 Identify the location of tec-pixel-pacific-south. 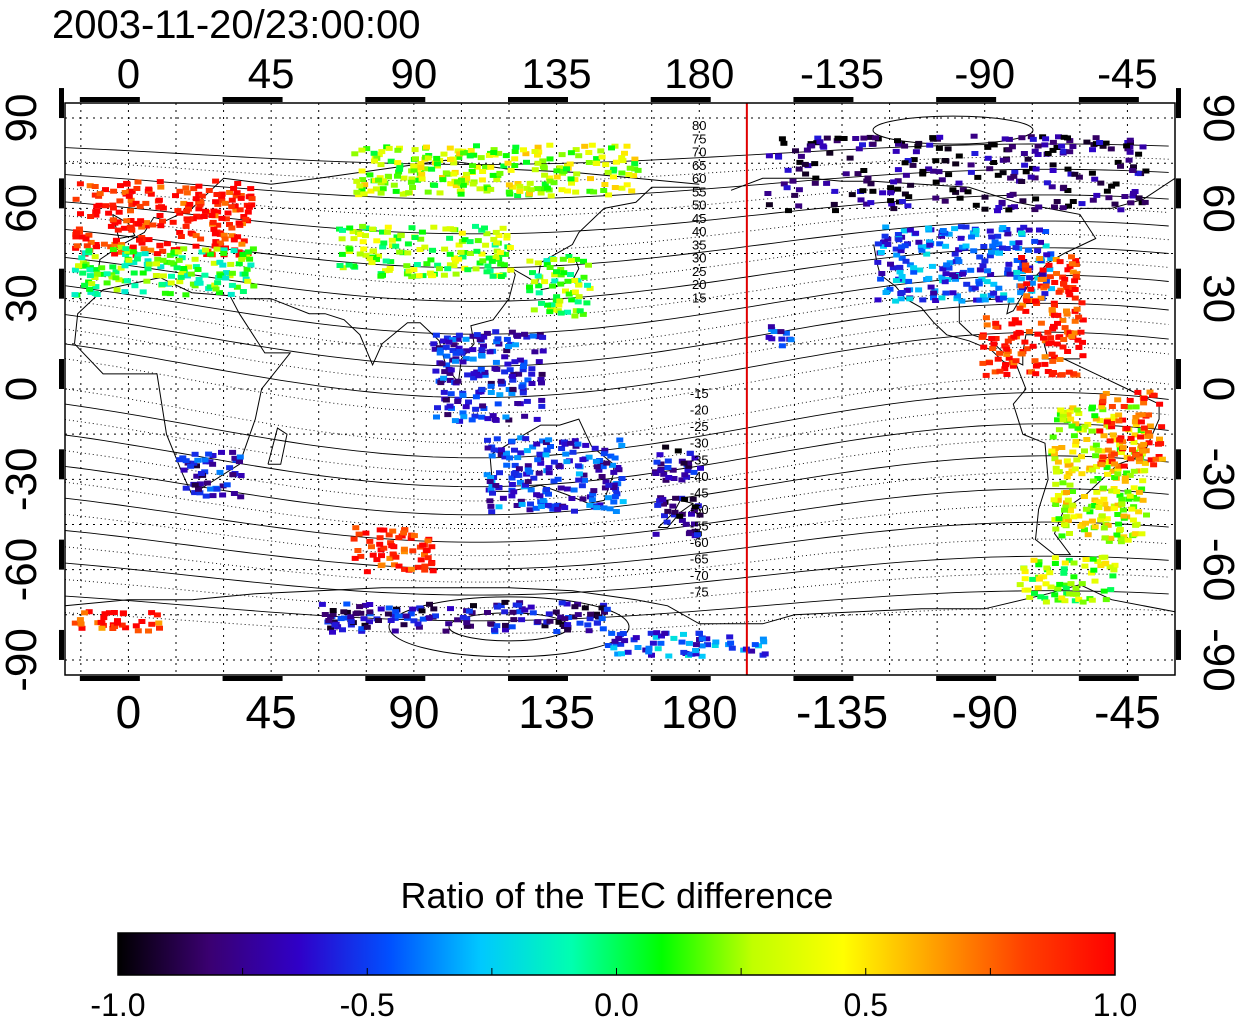
(664, 474).